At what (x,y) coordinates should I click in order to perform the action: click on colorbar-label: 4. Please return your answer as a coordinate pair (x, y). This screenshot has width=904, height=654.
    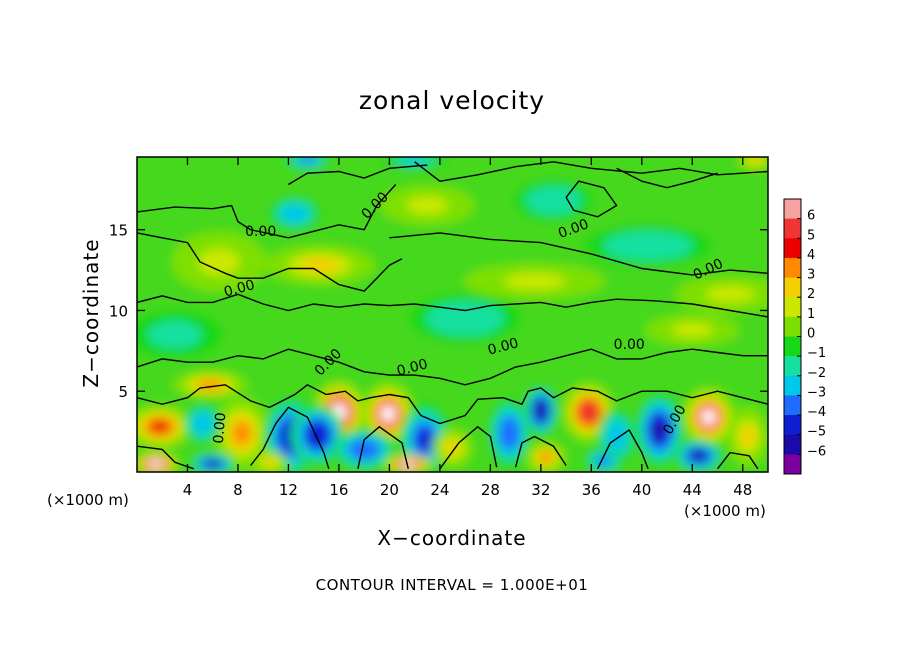
    Looking at the image, I should click on (811, 255).